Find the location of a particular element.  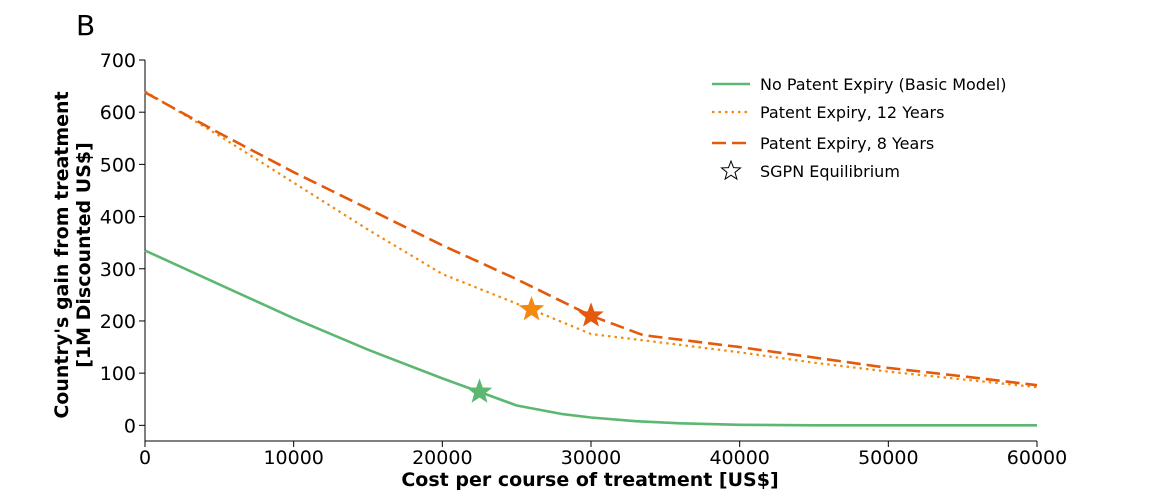

x-tick-label: 0 is located at coordinates (145, 458).